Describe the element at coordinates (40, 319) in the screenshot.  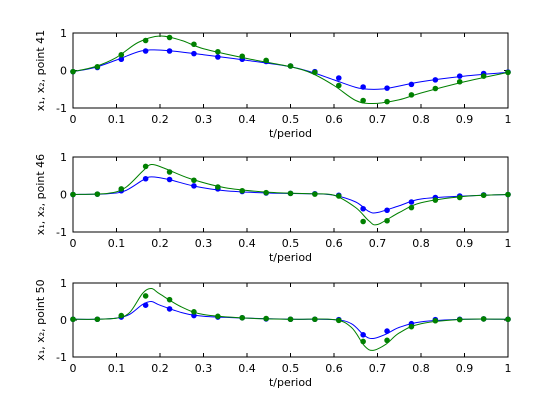
I see `y-axis-label: x₁, x₂, point 50` at that location.